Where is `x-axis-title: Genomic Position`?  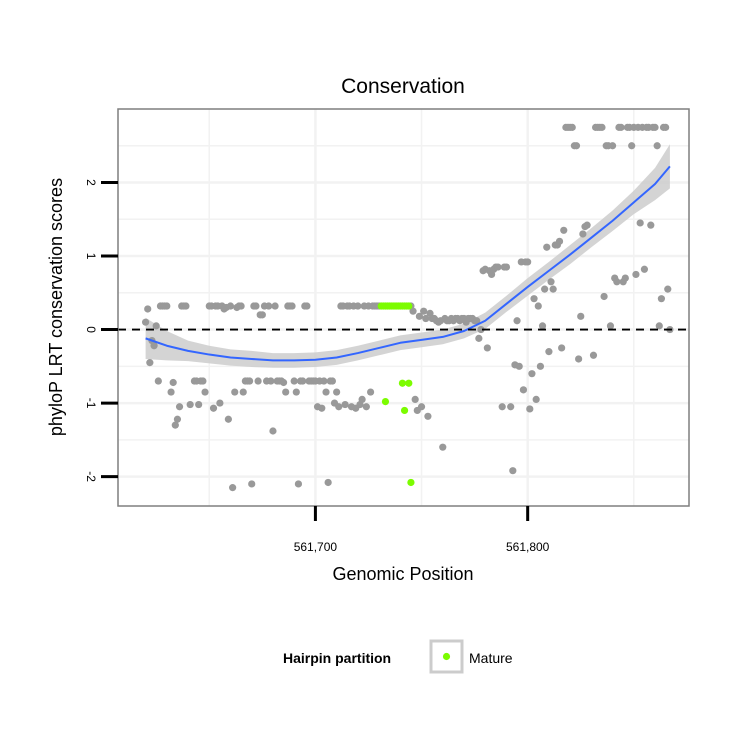 x-axis-title: Genomic Position is located at coordinates (402, 574).